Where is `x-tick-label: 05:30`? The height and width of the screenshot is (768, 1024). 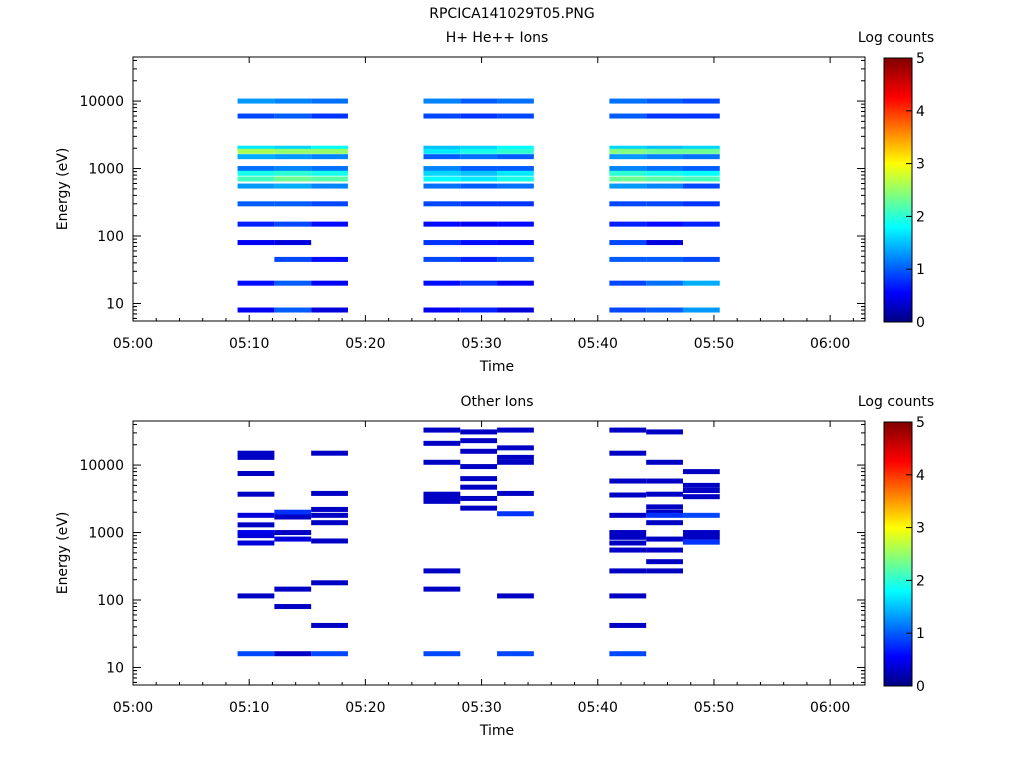
x-tick-label: 05:30 is located at coordinates (481, 708).